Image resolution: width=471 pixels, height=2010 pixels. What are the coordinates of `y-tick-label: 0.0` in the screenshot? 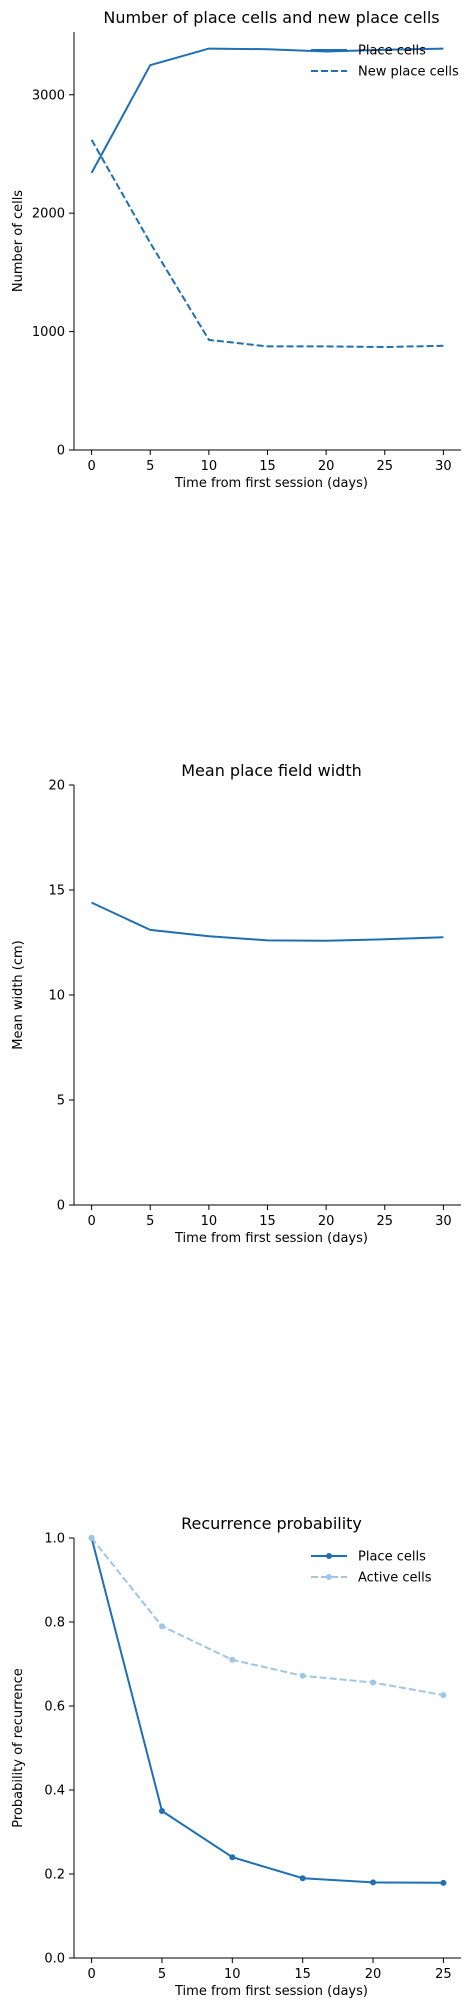 It's located at (54, 1959).